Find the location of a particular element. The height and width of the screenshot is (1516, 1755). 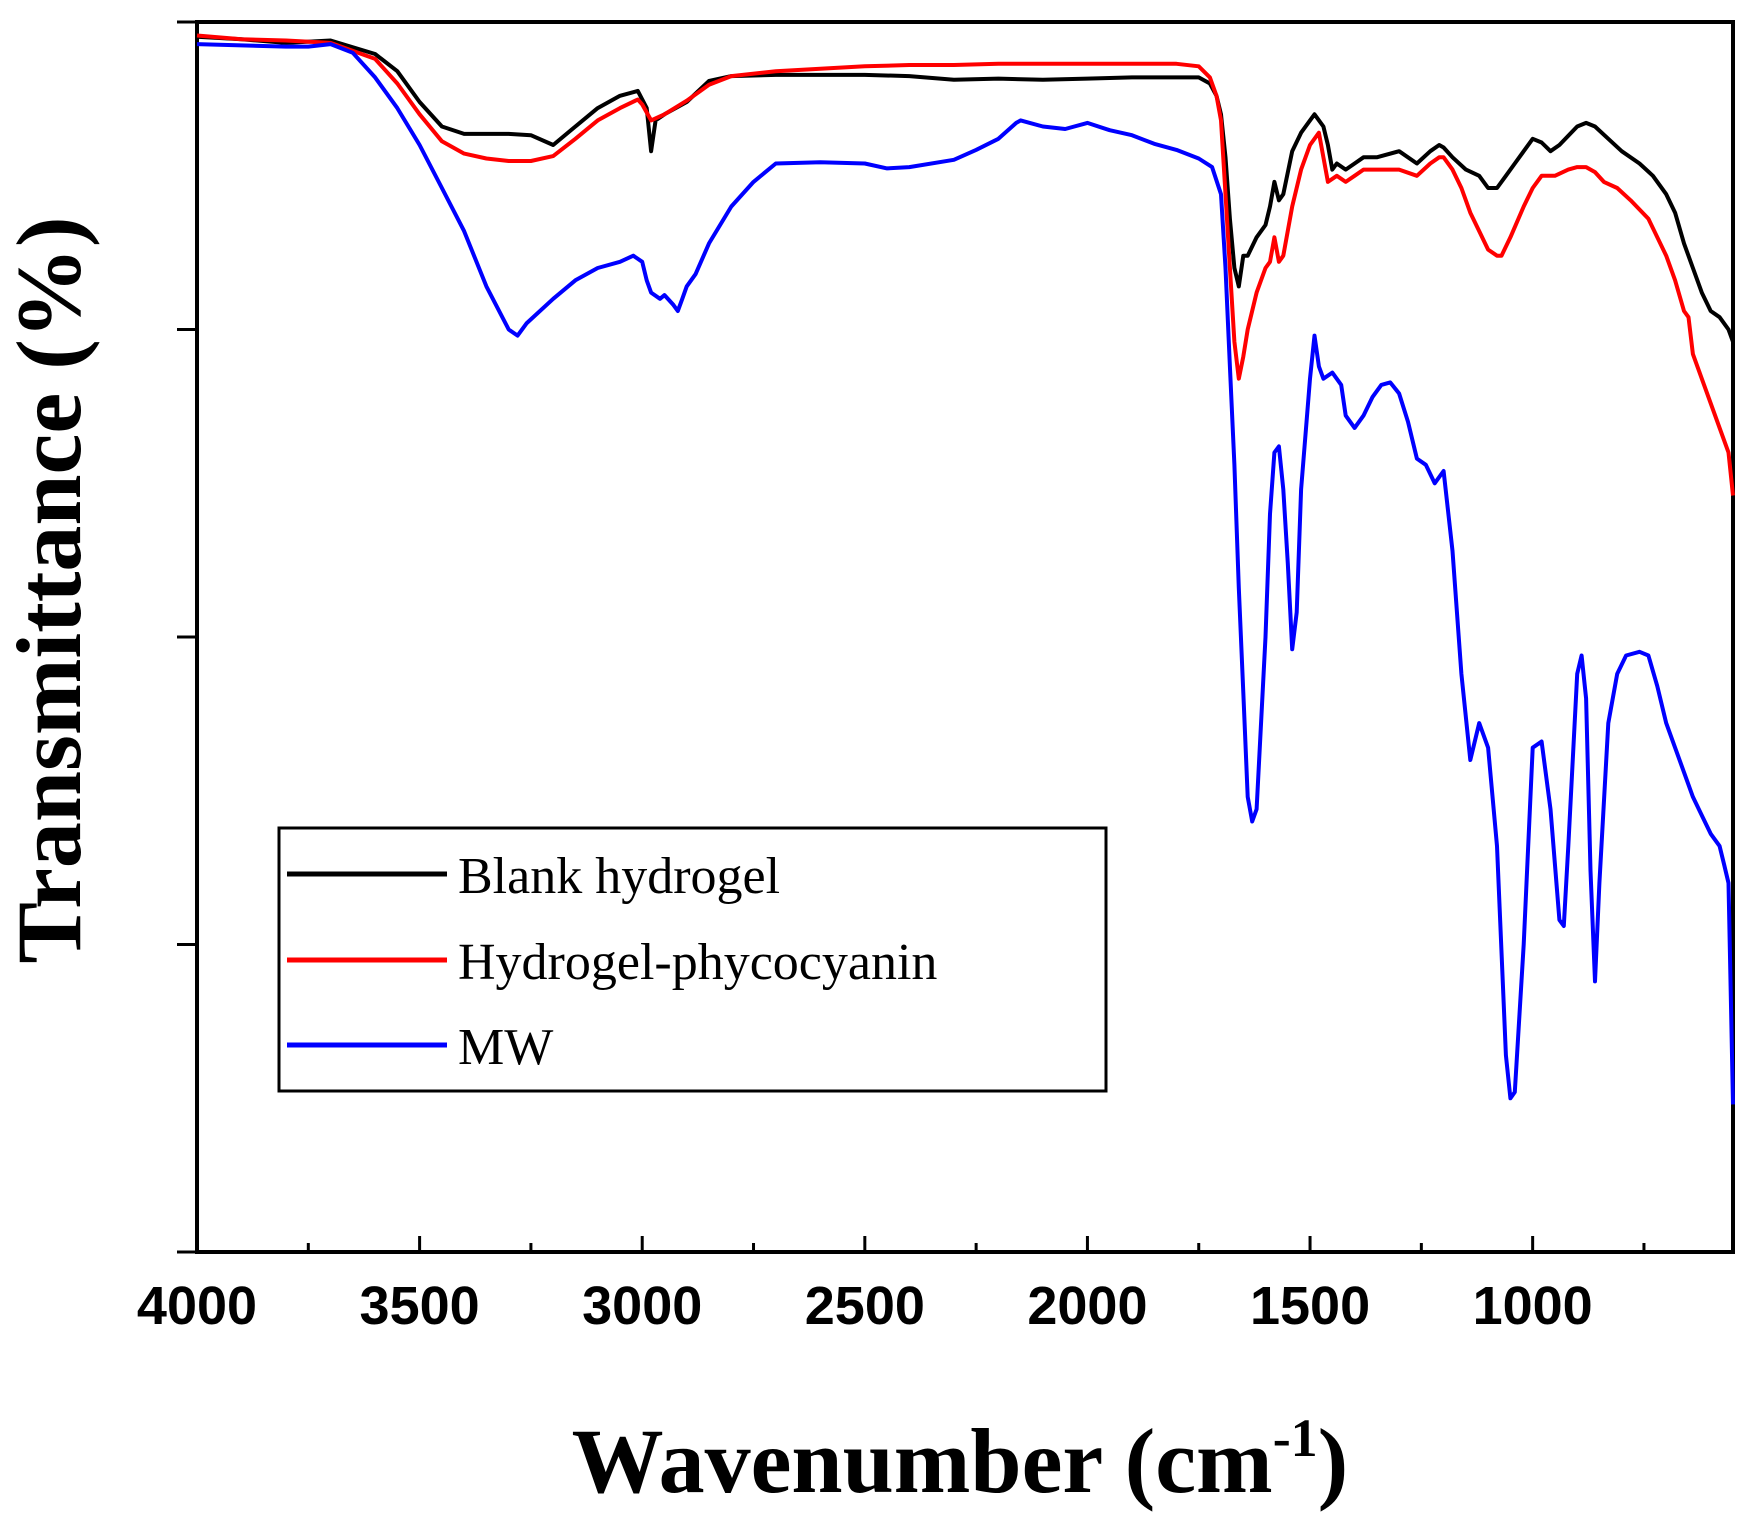

legend-label-mw: MW is located at coordinates (505, 1047).